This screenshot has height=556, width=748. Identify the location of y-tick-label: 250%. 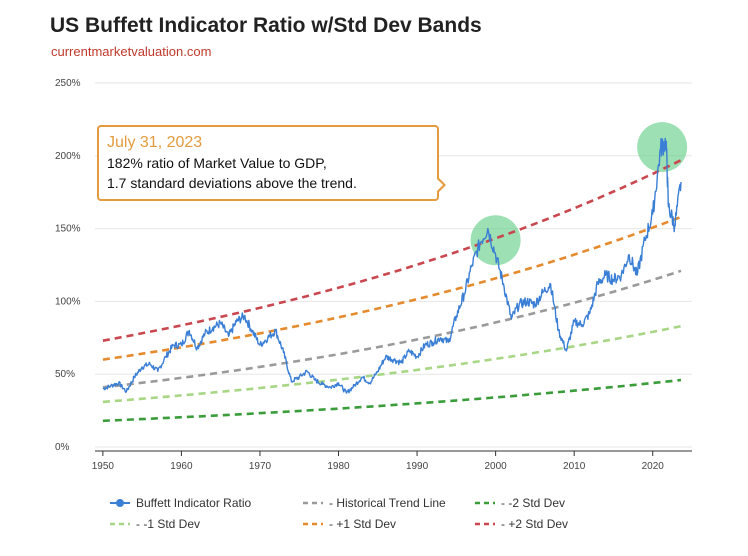
(68, 83).